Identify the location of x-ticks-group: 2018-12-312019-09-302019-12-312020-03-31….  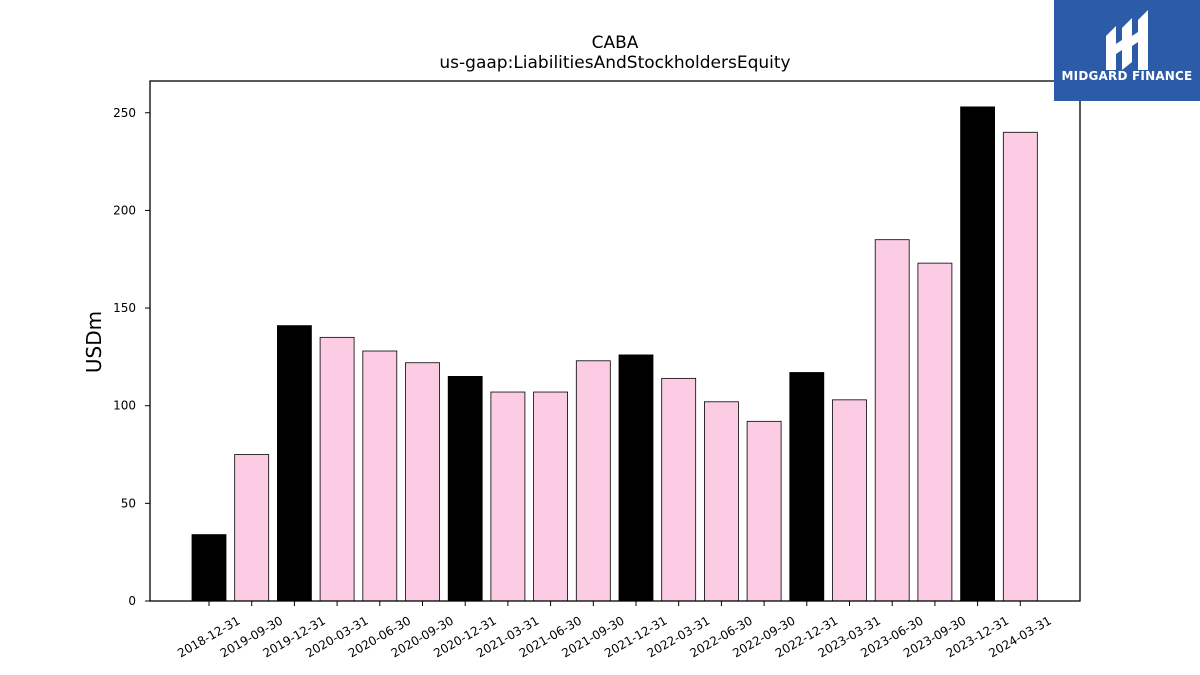
(614, 630).